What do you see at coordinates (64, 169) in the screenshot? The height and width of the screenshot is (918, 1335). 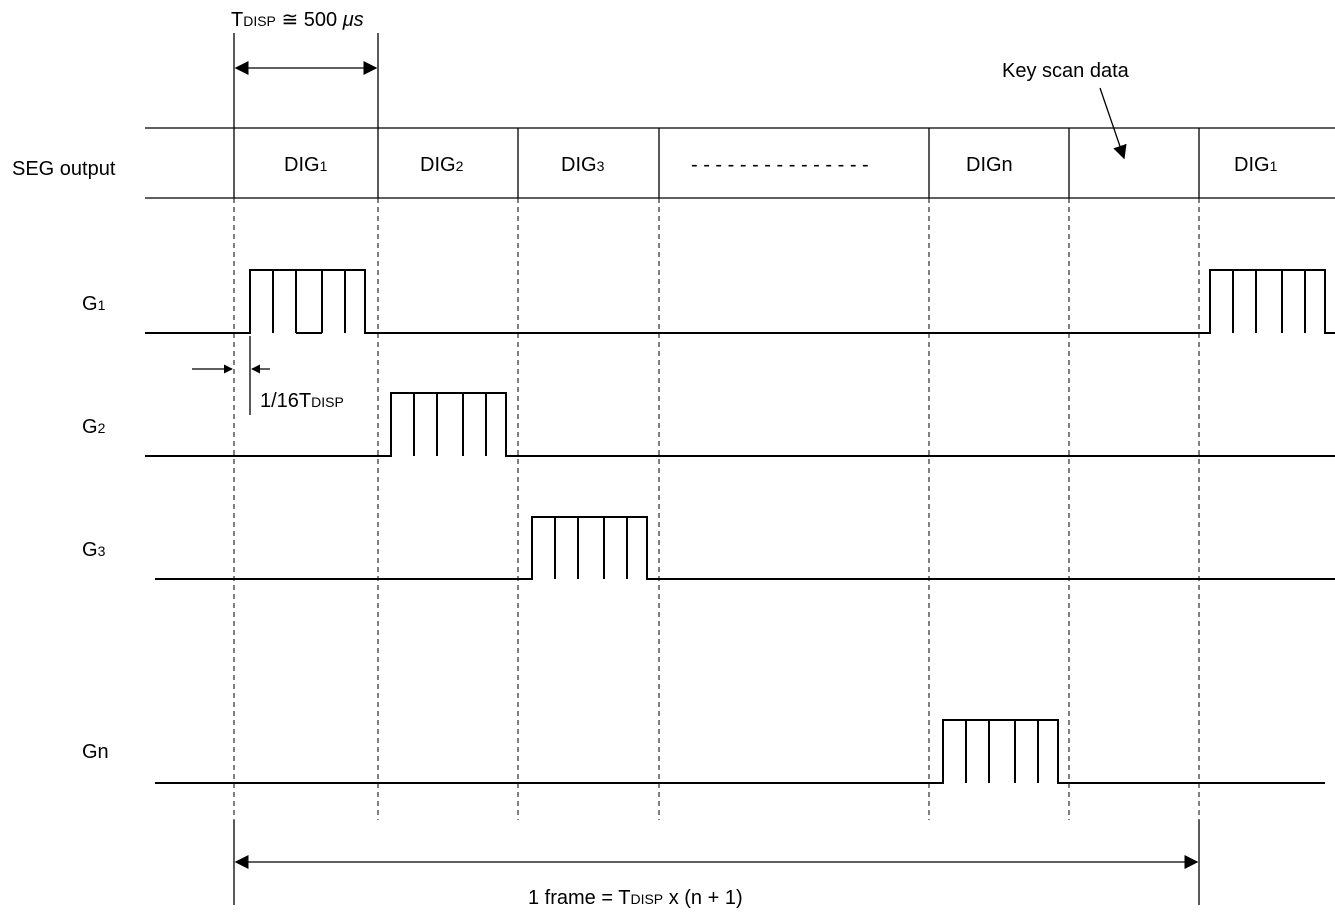 I see `seg-output-label: SEG output` at bounding box center [64, 169].